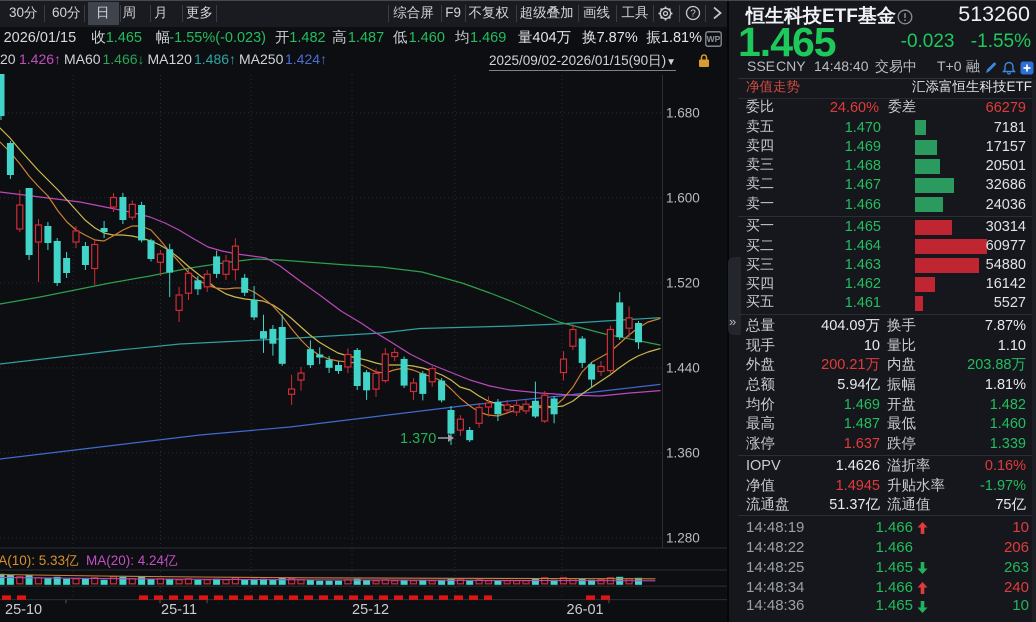  I want to click on svg-text: 1.360, so click(683, 453).